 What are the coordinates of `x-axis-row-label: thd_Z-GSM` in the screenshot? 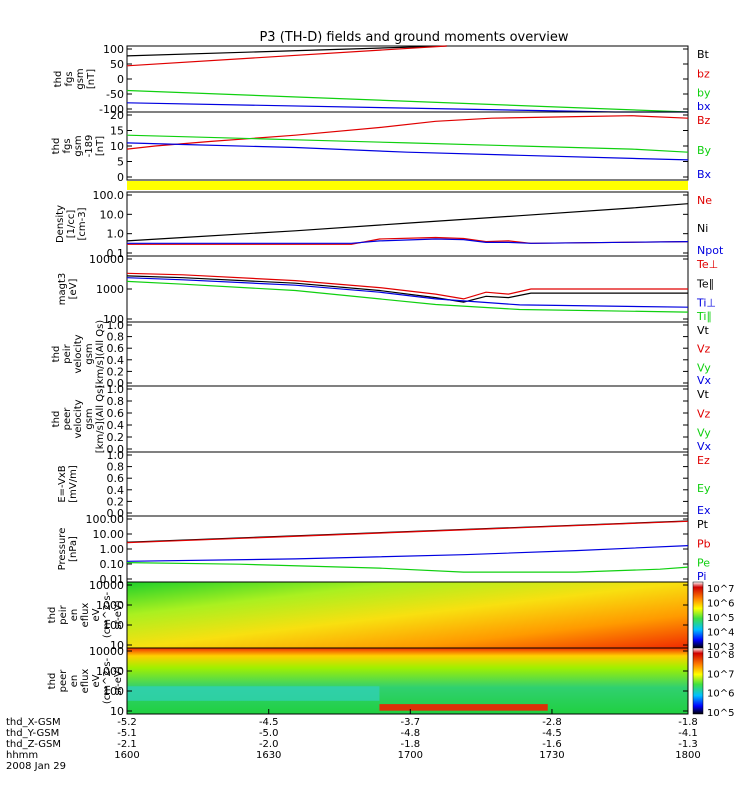 It's located at (33, 744).